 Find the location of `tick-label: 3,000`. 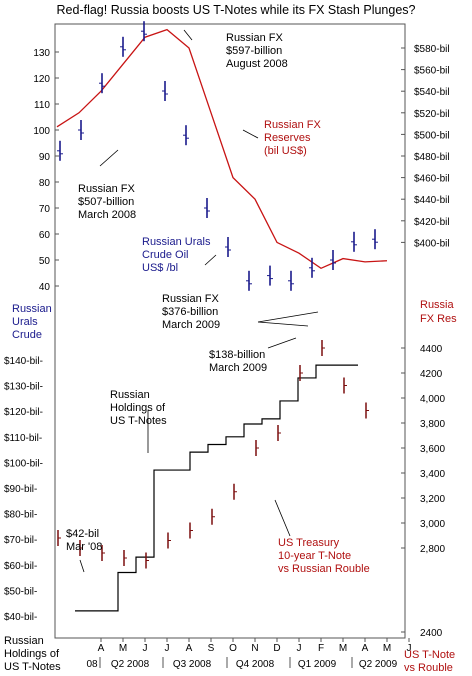

tick-label: 3,000 is located at coordinates (432, 524).